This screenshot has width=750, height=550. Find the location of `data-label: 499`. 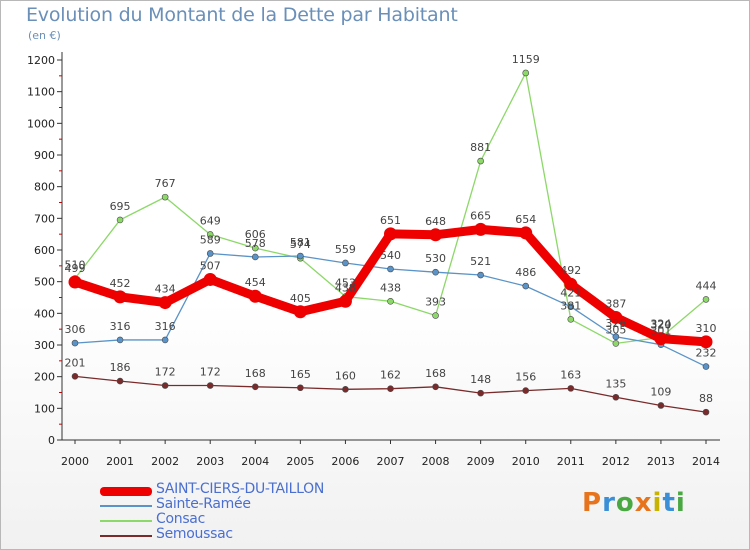

data-label: 499 is located at coordinates (75, 268).